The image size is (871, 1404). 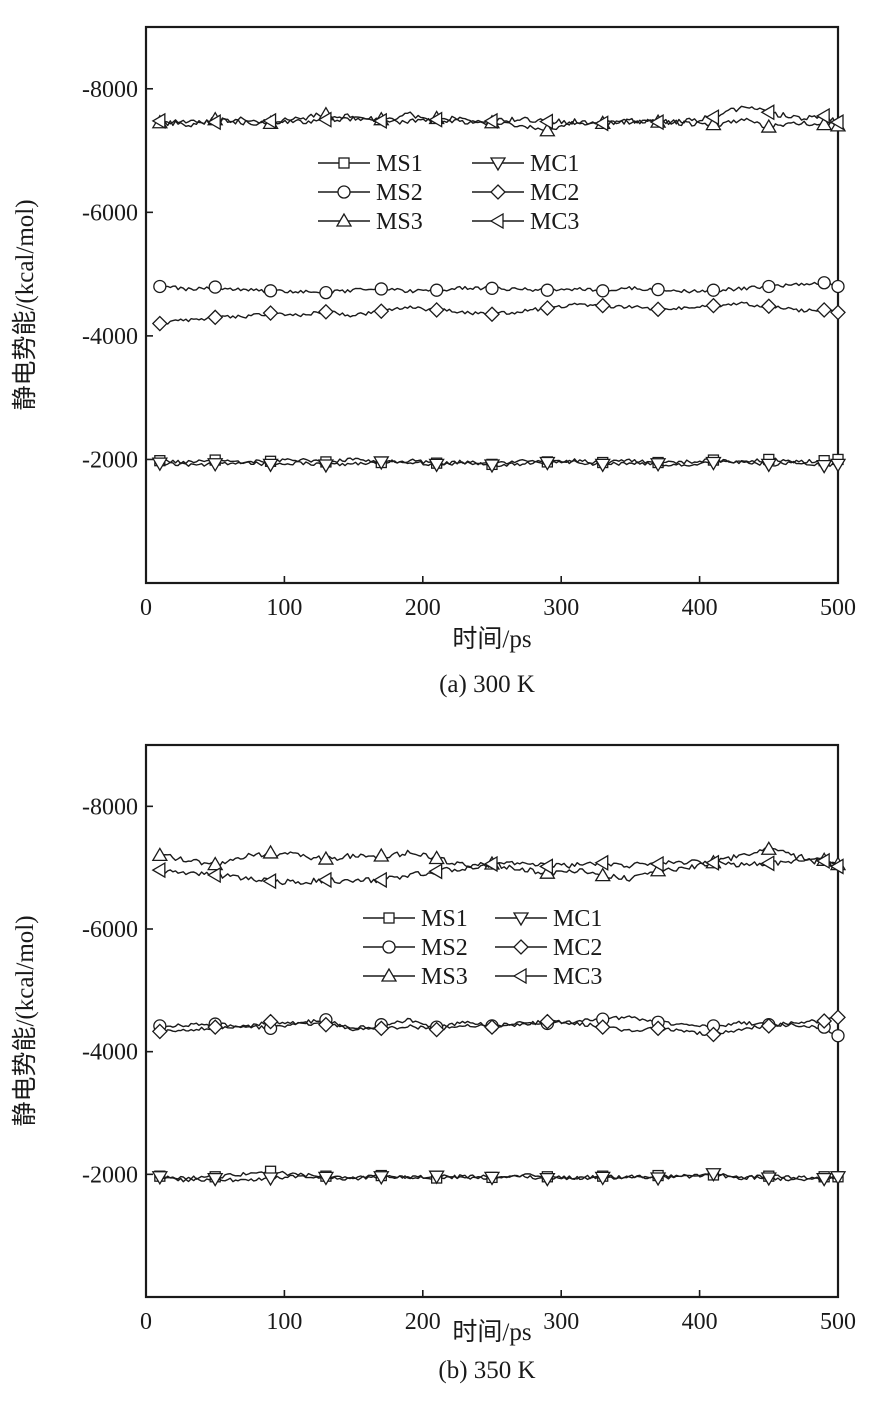 I want to click on panel-caption: (b) 350 K, so click(x=486, y=1370).